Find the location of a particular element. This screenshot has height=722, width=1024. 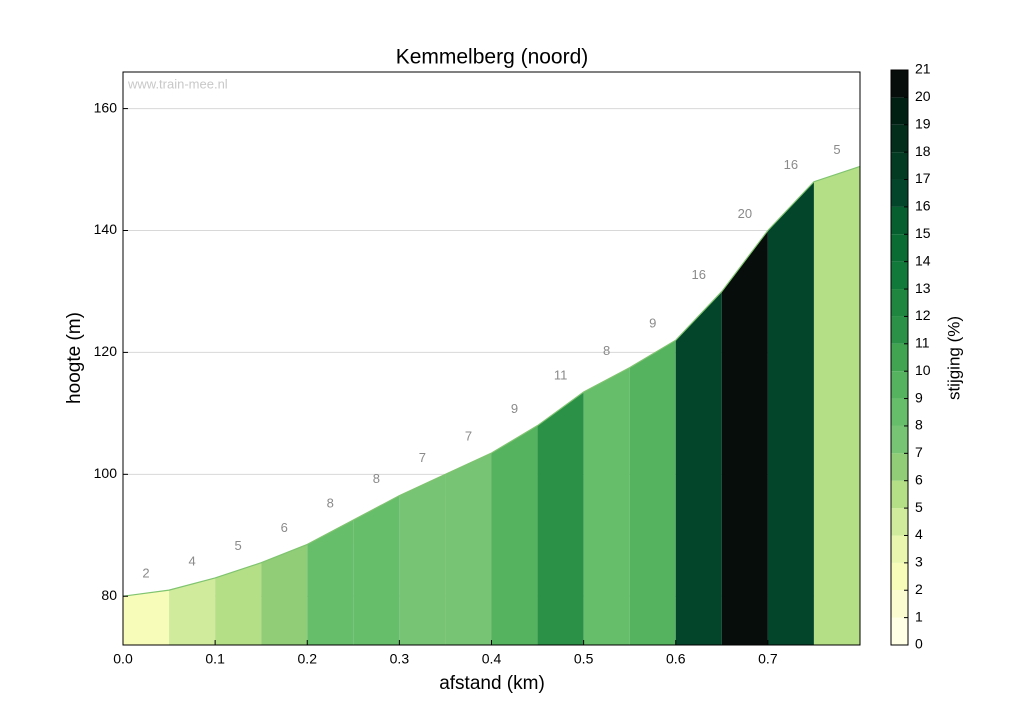

colorbar-tick-label: 12 is located at coordinates (923, 315).